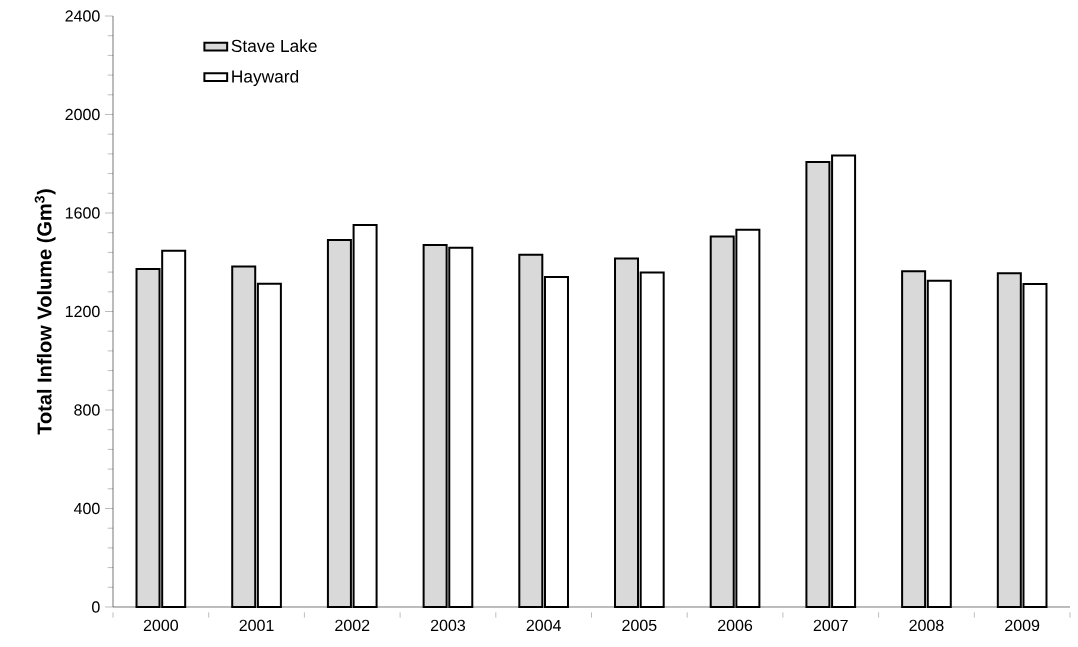  What do you see at coordinates (265, 78) in the screenshot?
I see `legend-label: Hayward` at bounding box center [265, 78].